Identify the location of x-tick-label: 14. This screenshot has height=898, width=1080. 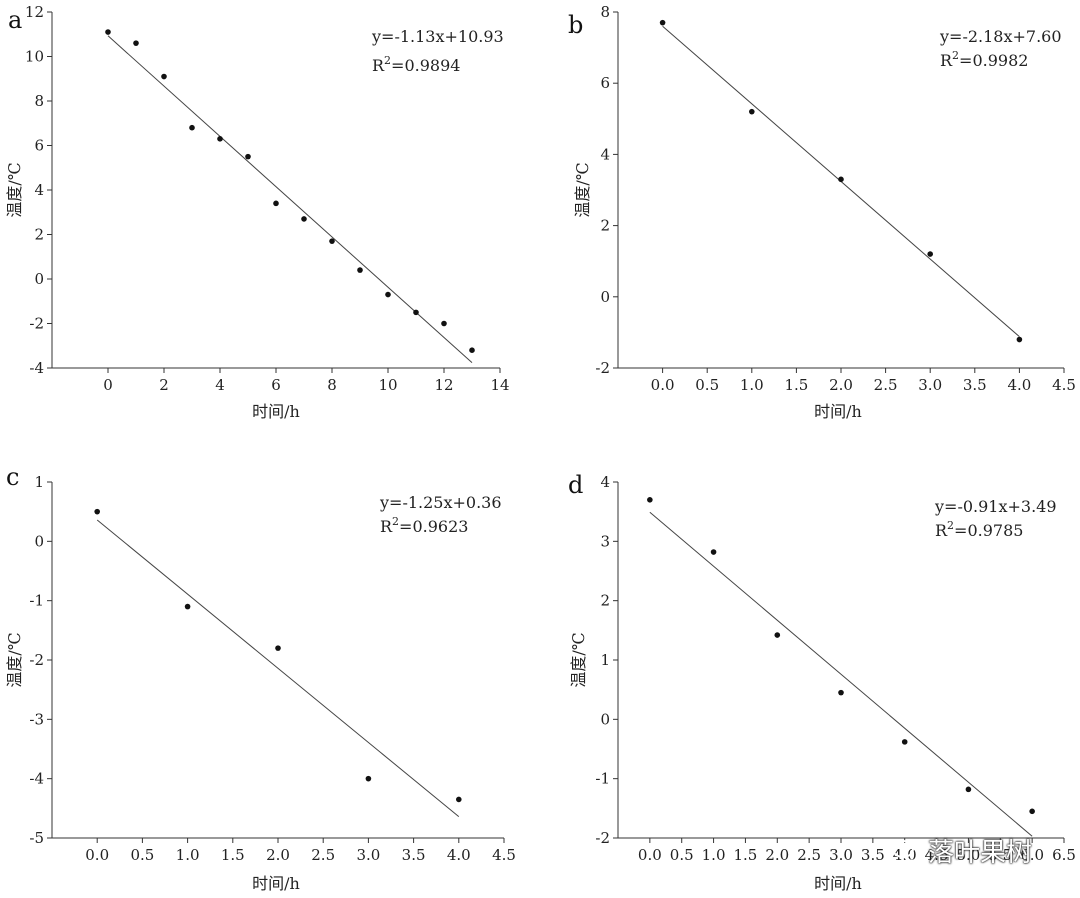
(499, 385).